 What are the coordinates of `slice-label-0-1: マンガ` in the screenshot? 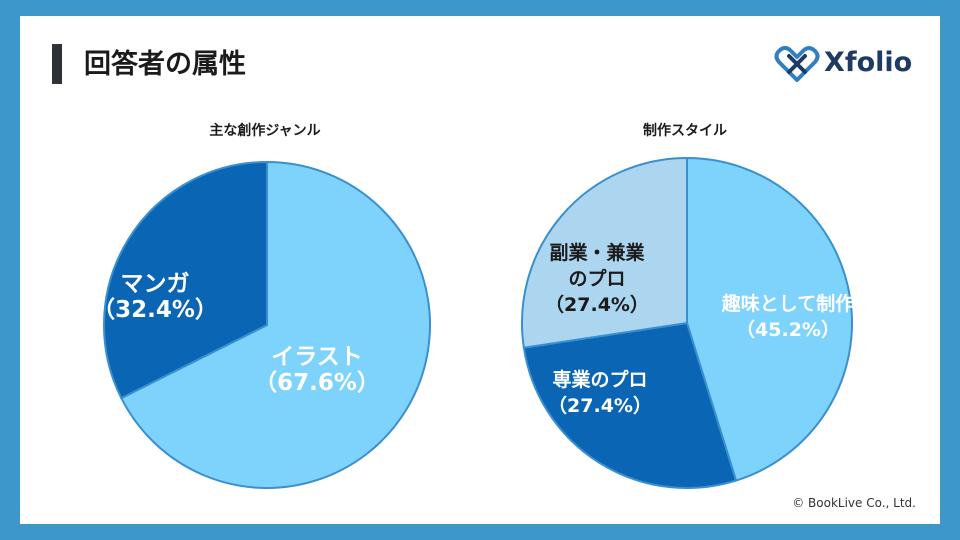 It's located at (155, 284).